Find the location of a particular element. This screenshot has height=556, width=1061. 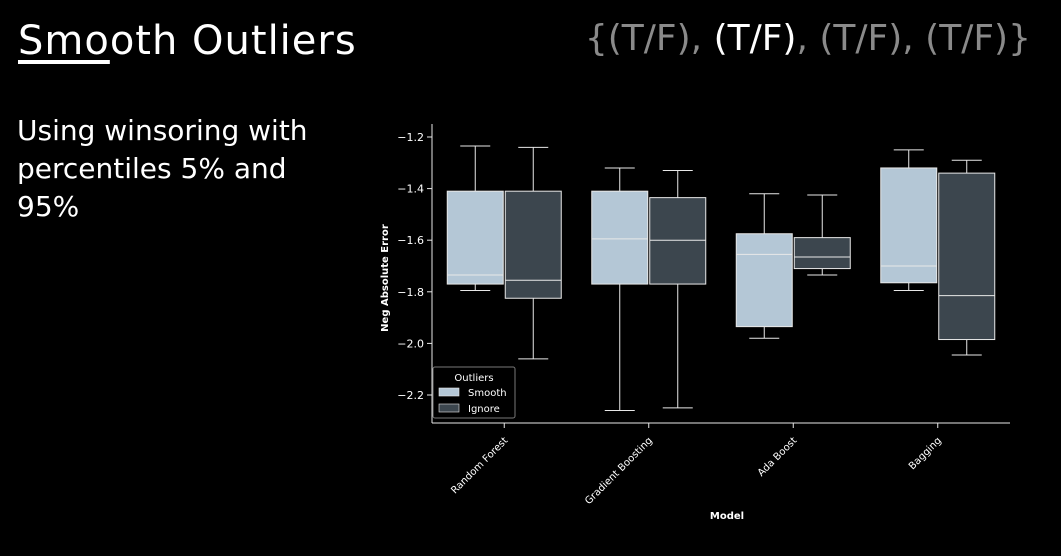

y-tick-label: −2.0 is located at coordinates (410, 343).